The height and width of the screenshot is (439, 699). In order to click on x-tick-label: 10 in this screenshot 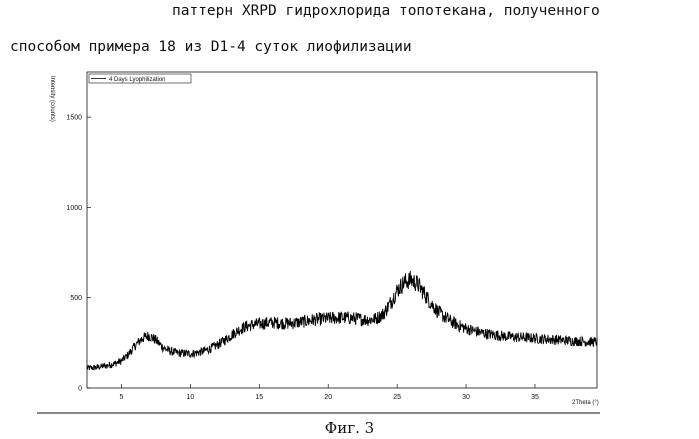, I will do `click(190, 397)`.